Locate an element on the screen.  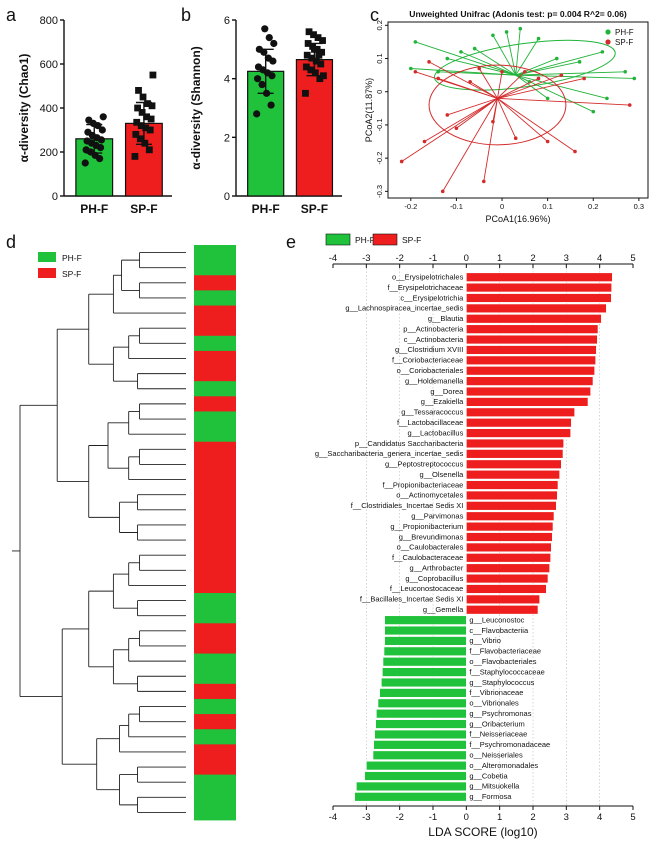
taxon-label: o__Coriobacteriales is located at coordinates (430, 370).